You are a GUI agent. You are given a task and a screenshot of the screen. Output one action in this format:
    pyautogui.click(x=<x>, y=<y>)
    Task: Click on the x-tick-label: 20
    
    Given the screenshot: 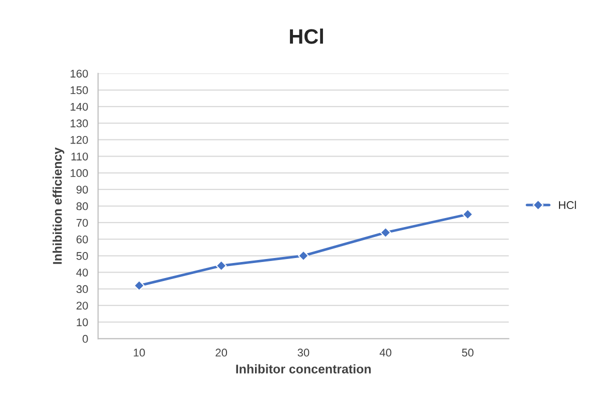 What is the action you would take?
    pyautogui.click(x=222, y=352)
    